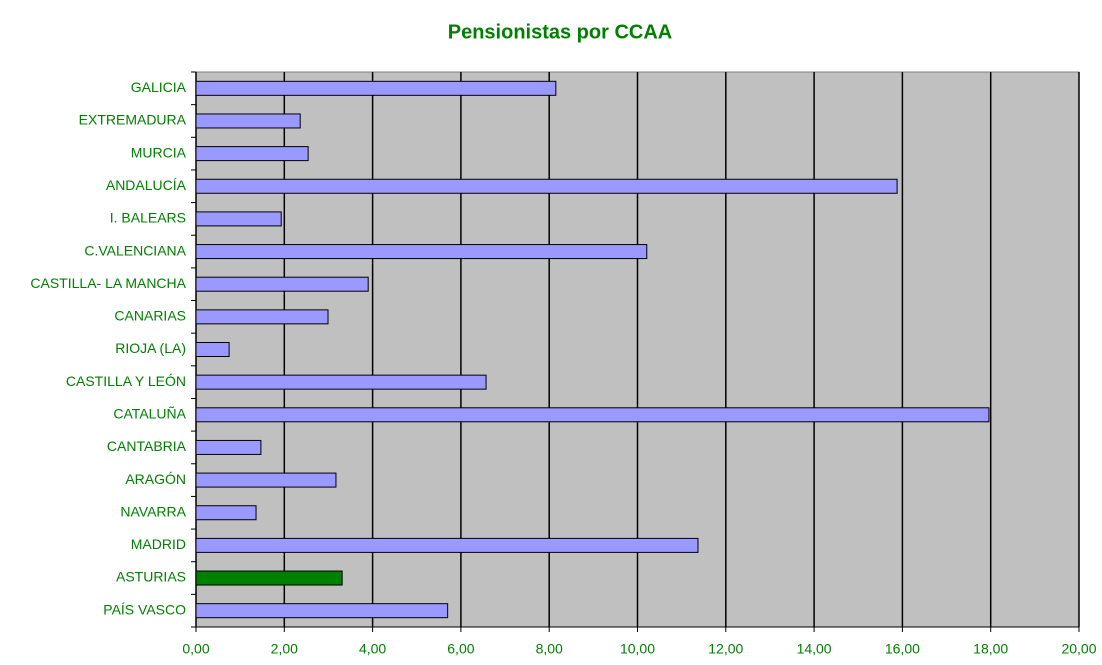 The width and height of the screenshot is (1102, 665). I want to click on y-tick-label: EXTREMADURA, so click(133, 120).